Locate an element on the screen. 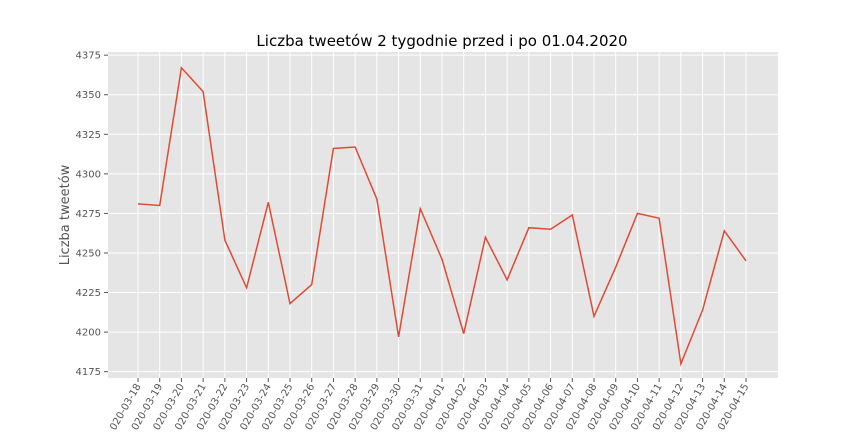 This screenshot has height=432, width=864. y-tick-label: 4375 is located at coordinates (88, 56).